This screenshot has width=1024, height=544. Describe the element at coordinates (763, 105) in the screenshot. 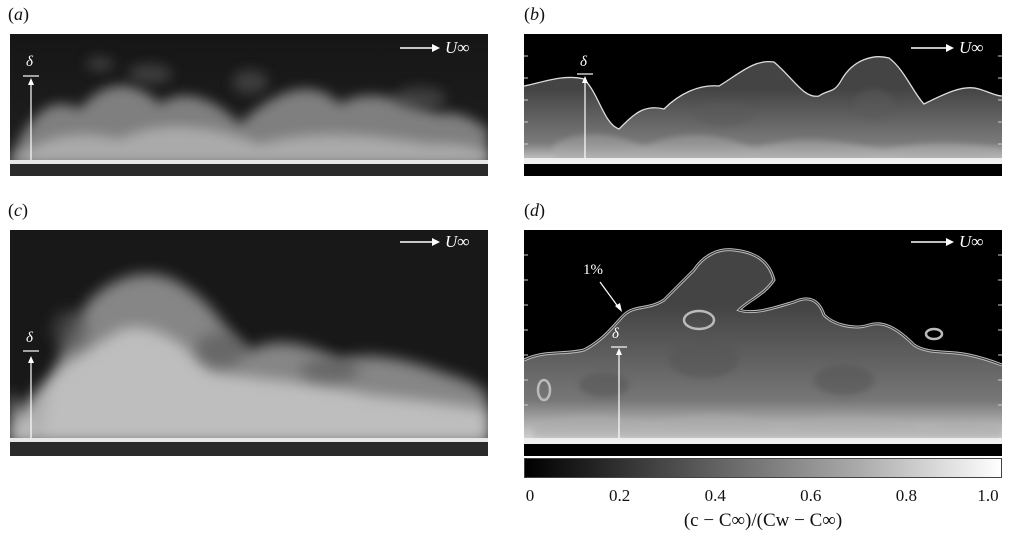

I see `panel-b-image` at that location.